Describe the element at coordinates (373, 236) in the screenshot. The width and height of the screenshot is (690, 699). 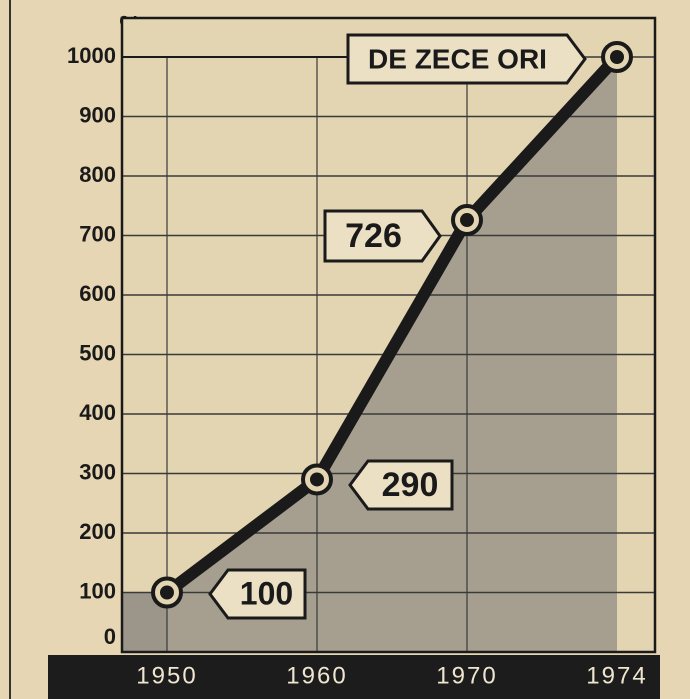
I see `value-label: 726` at that location.